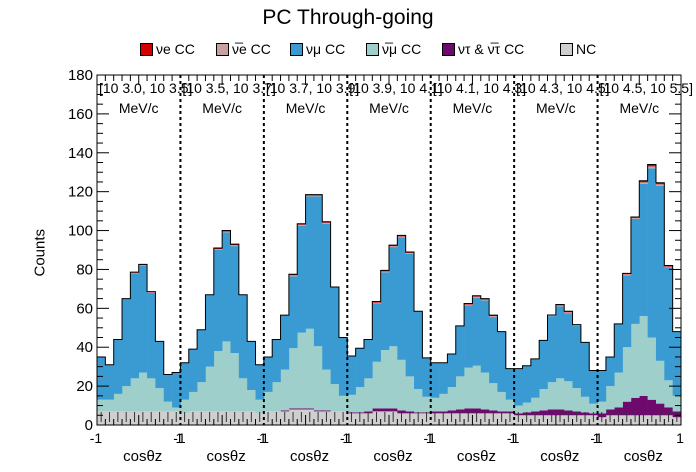 This screenshot has width=696, height=472. I want to click on bar-nue, so click(652, 165).